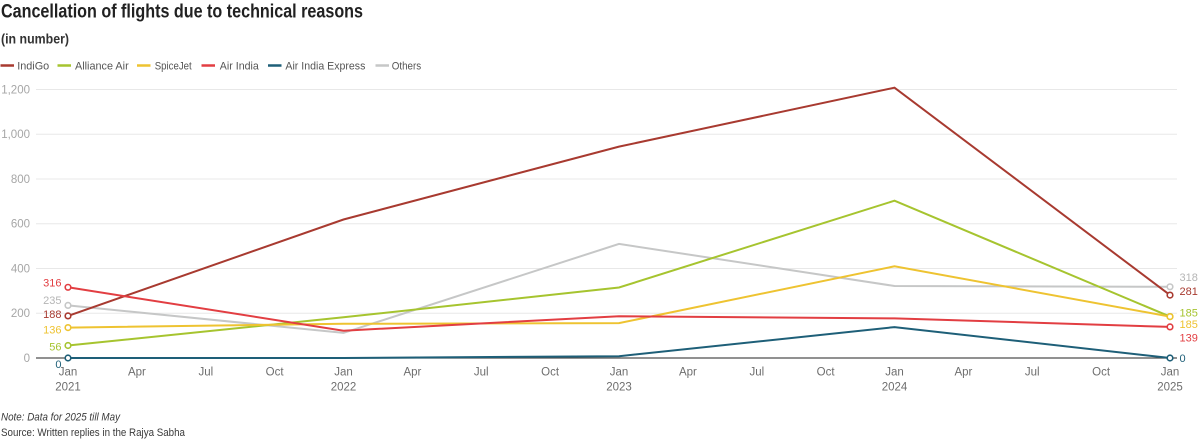  Describe the element at coordinates (344, 388) in the screenshot. I see `svg-text: 2022` at that location.